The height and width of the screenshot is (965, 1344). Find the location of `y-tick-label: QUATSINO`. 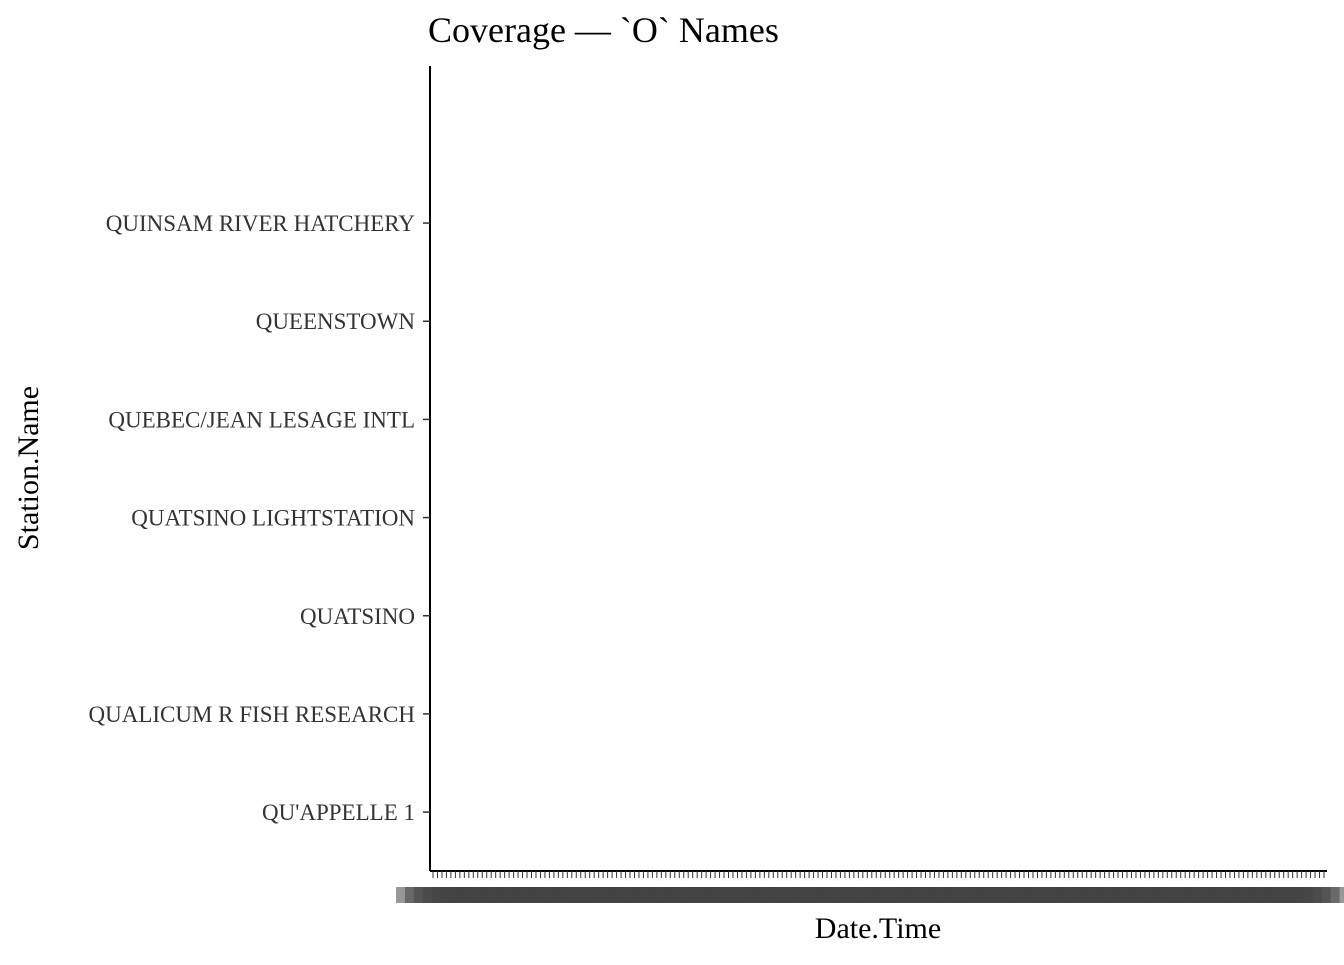

y-tick-label: QUATSINO is located at coordinates (357, 616).